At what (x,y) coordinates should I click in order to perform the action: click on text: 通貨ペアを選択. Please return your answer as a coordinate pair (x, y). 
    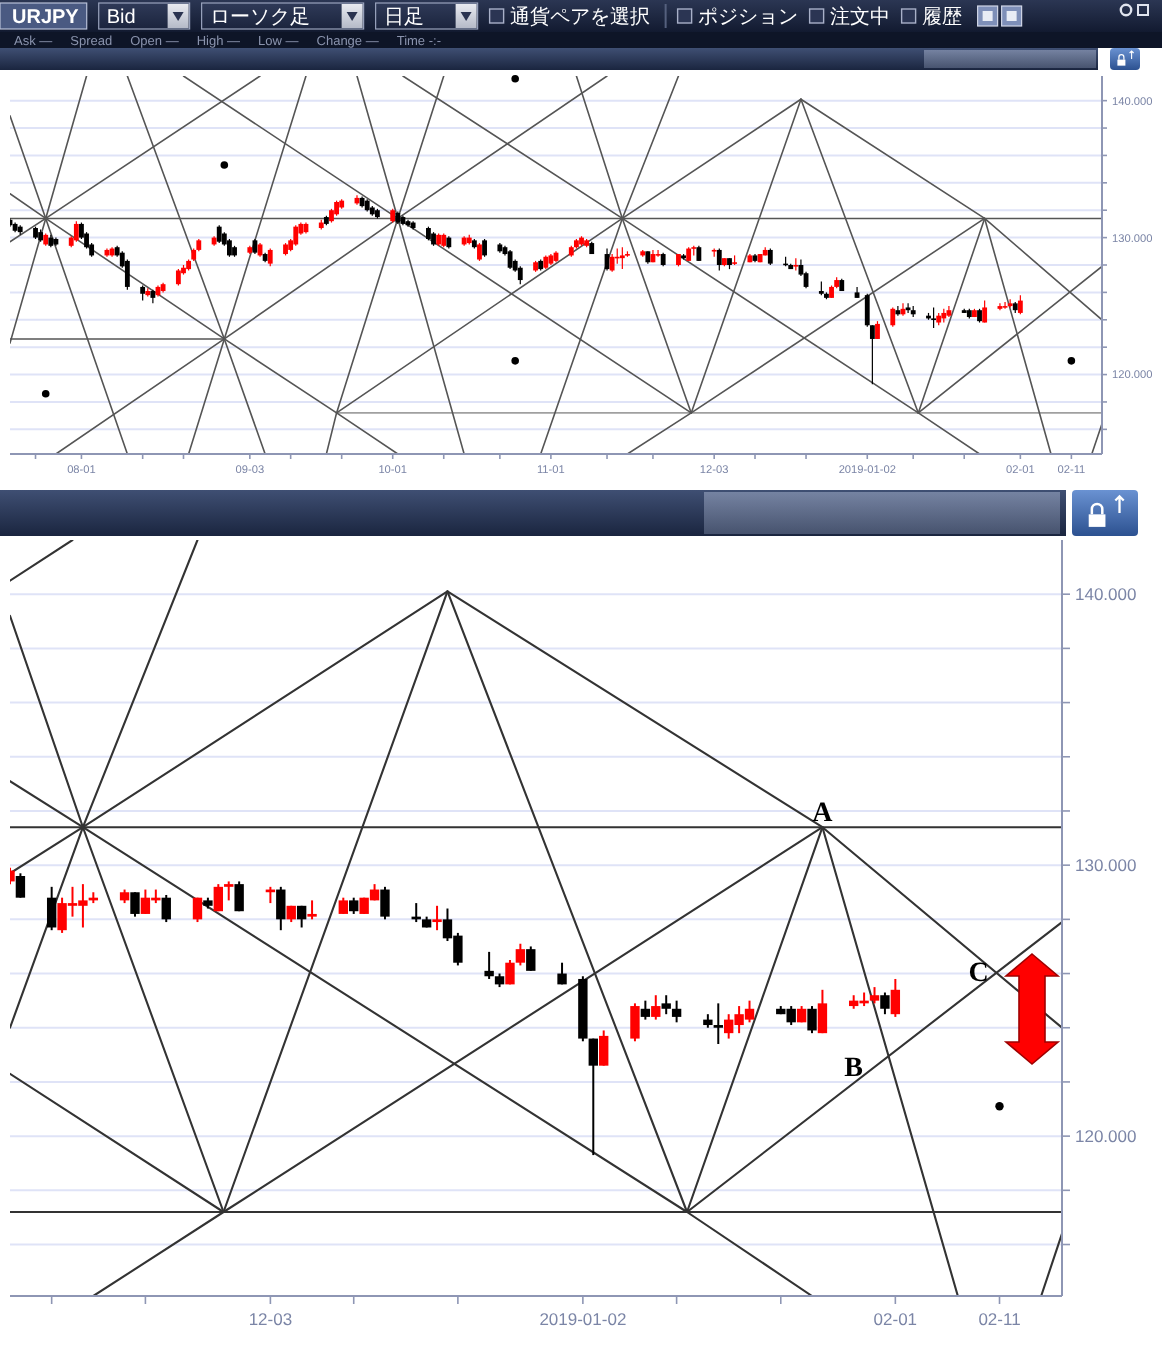
    Looking at the image, I should click on (579, 17).